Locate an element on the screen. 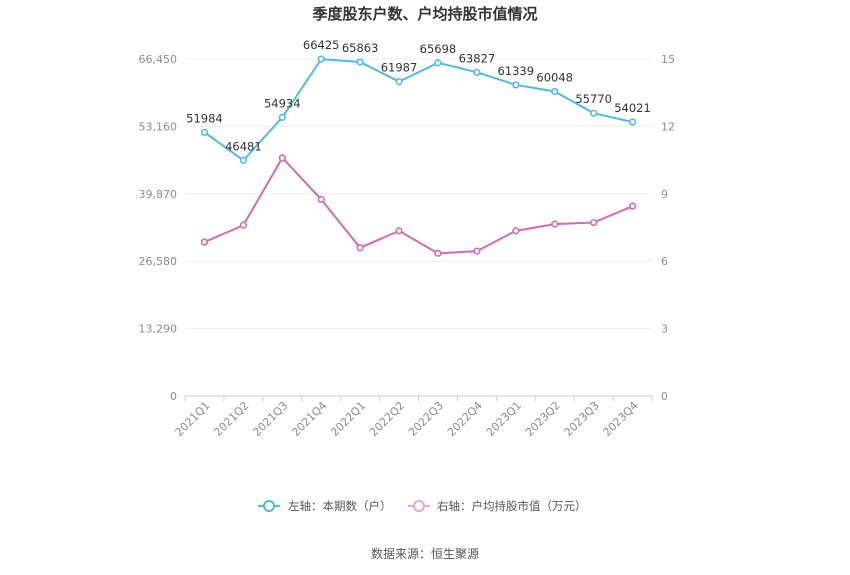 This screenshot has width=850, height=575. data-label: 51984 is located at coordinates (204, 118).